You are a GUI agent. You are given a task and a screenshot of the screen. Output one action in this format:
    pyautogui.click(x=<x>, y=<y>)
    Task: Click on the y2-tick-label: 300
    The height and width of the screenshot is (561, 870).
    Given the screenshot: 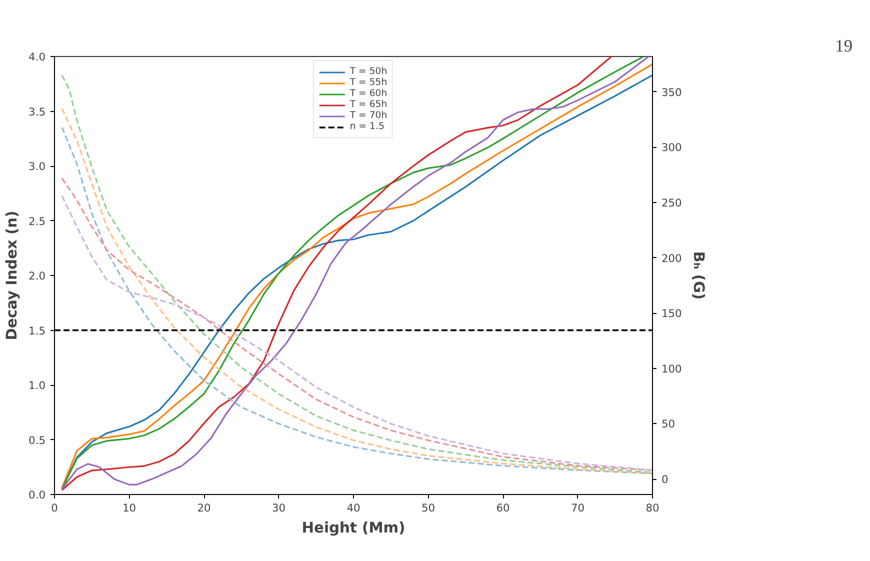 What is the action you would take?
    pyautogui.click(x=672, y=147)
    